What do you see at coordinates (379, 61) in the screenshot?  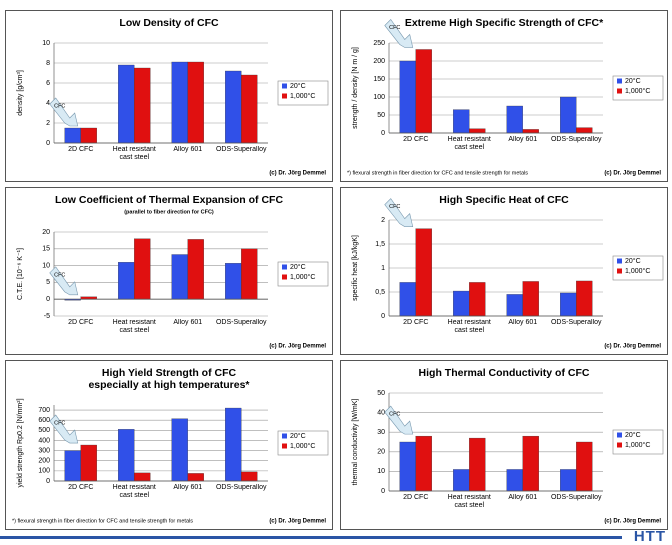 I see `y-tick-label: 200` at bounding box center [379, 61].